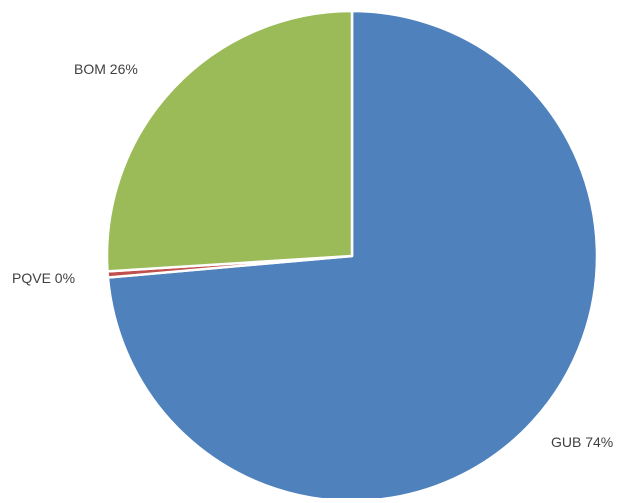 This screenshot has height=503, width=630. Describe the element at coordinates (106, 69) in the screenshot. I see `slice-label-bom: BOM 26%` at that location.